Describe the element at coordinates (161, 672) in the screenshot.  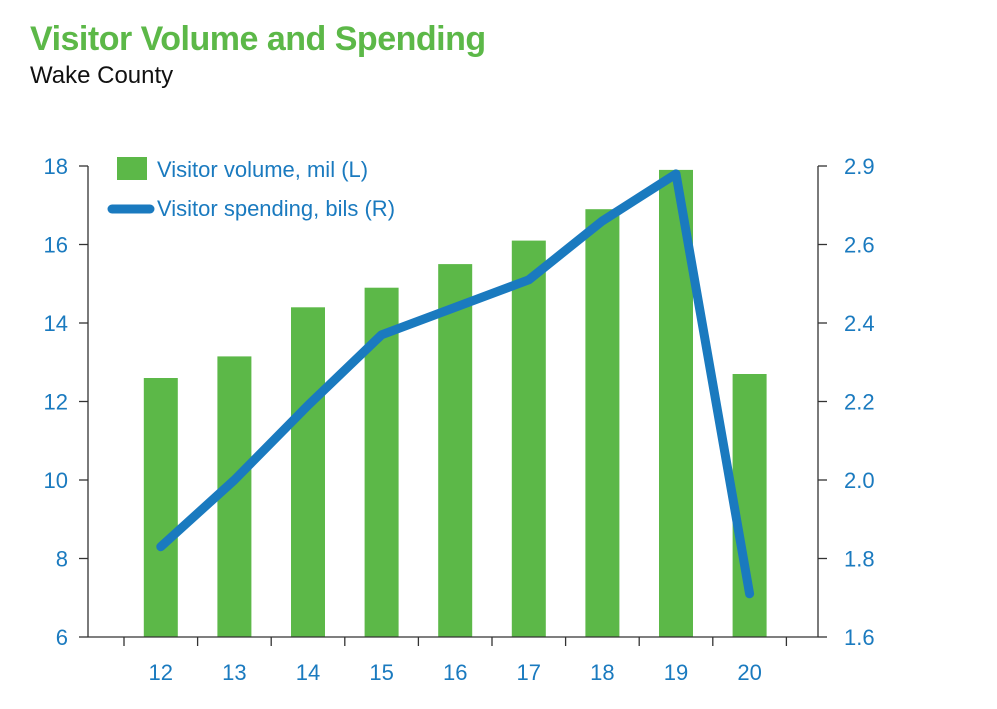
I see `x-tick-label-12: 12` at that location.